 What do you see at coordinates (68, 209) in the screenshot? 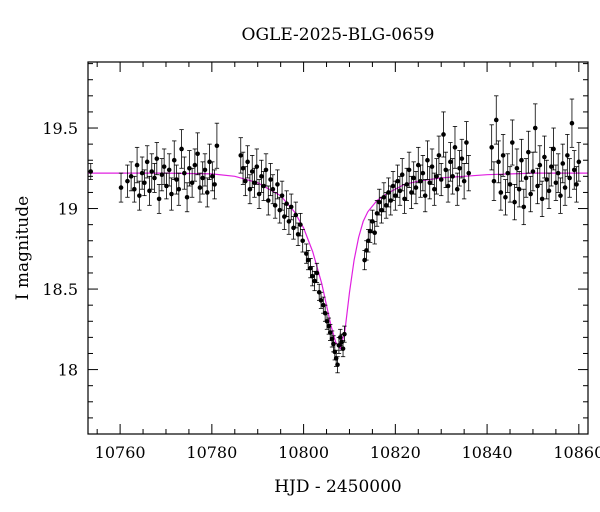
I see `y-tick-label: 19` at bounding box center [68, 209].